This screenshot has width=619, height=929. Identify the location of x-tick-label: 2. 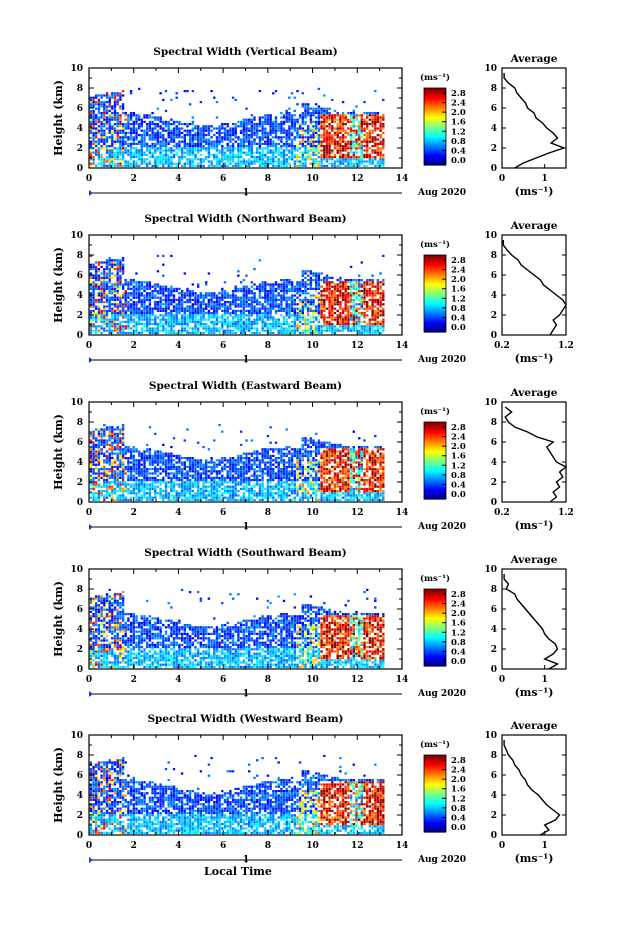
(134, 346).